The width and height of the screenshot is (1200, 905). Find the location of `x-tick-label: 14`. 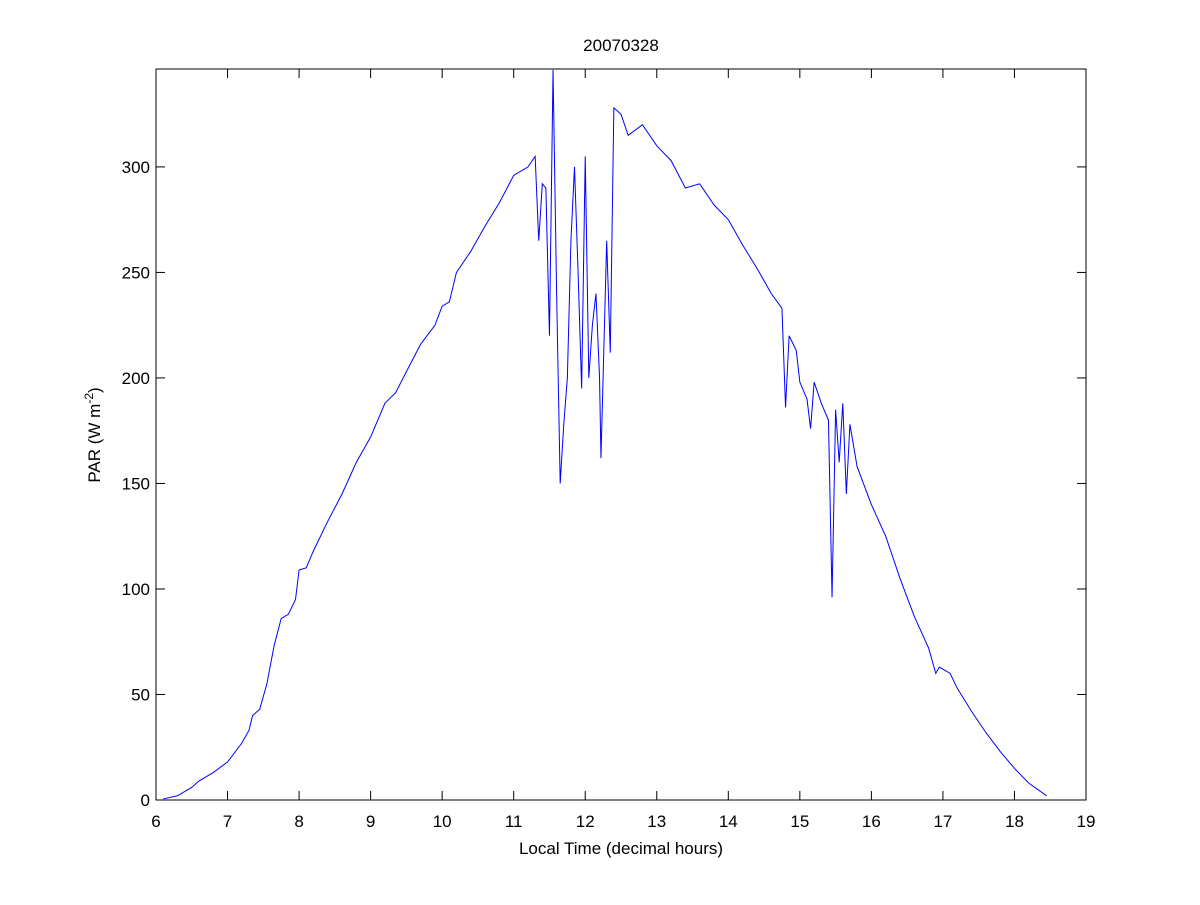

x-tick-label: 14 is located at coordinates (728, 821).